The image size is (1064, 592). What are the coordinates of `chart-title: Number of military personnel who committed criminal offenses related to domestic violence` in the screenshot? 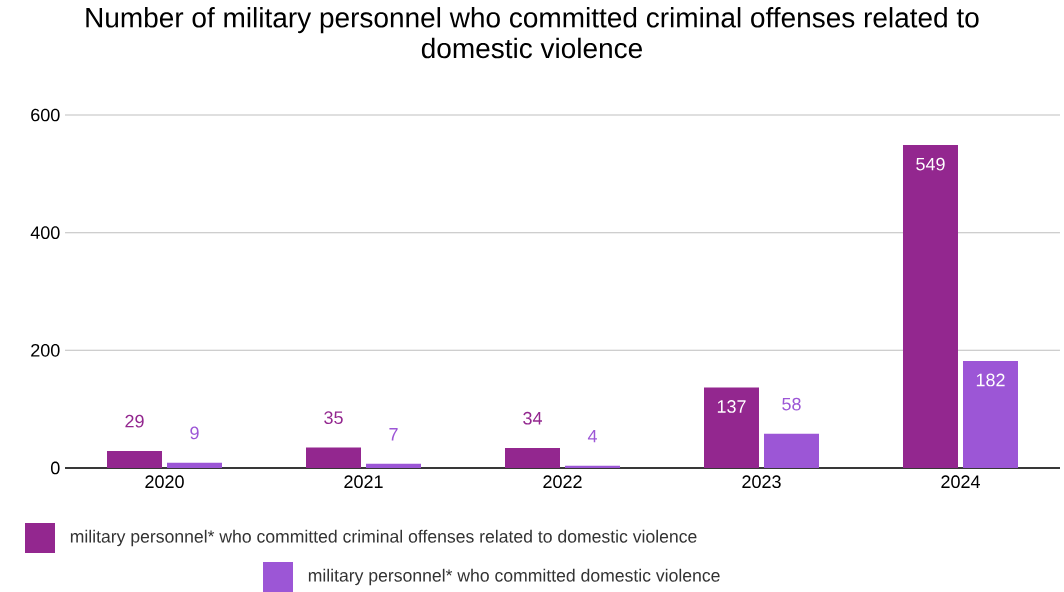 It's located at (532, 33).